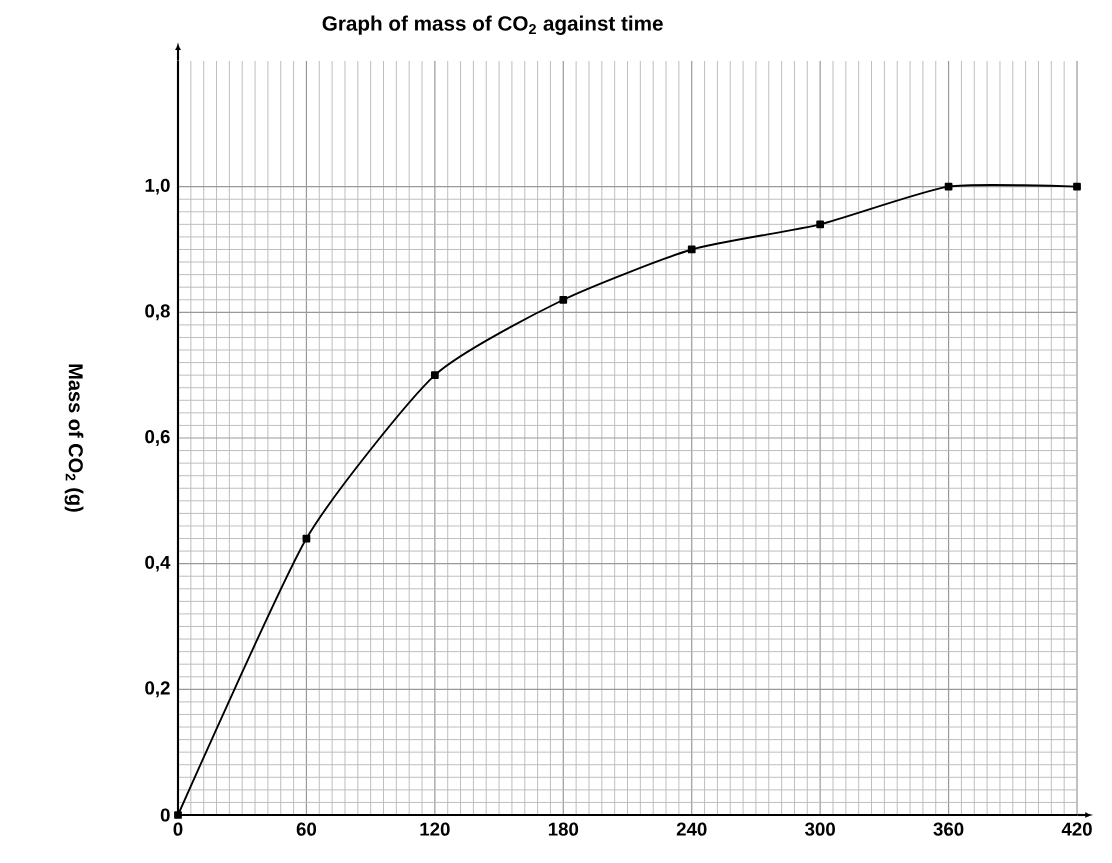 The width and height of the screenshot is (1112, 863). What do you see at coordinates (691, 829) in the screenshot?
I see `x-tick-label: 240` at bounding box center [691, 829].